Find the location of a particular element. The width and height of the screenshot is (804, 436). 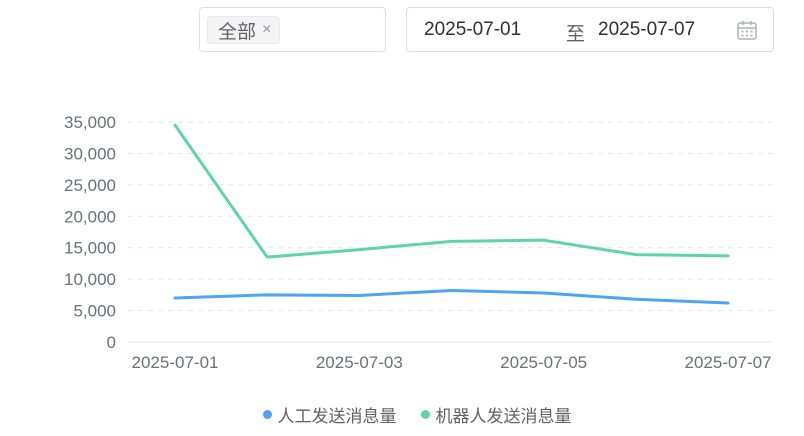

x-tick-label: 2025-07-05 is located at coordinates (543, 362).